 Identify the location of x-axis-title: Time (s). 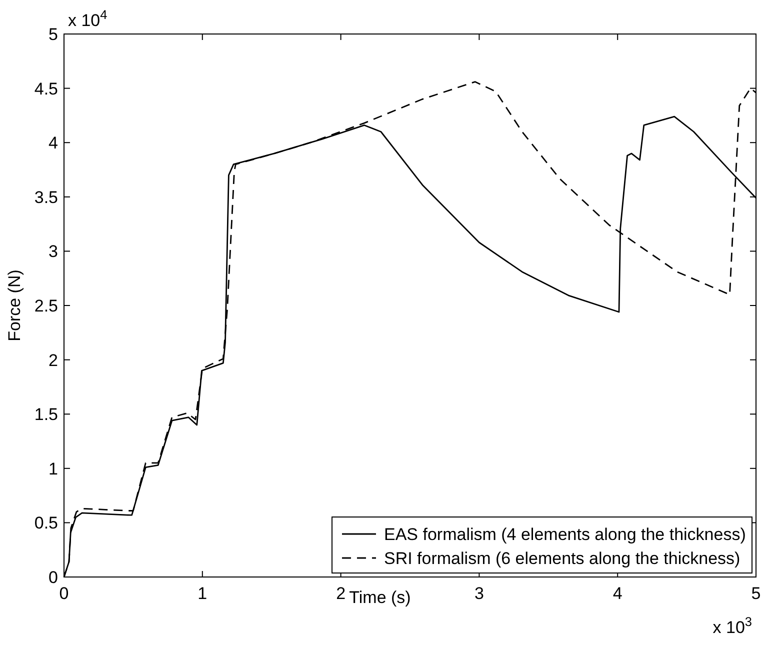
(380, 597).